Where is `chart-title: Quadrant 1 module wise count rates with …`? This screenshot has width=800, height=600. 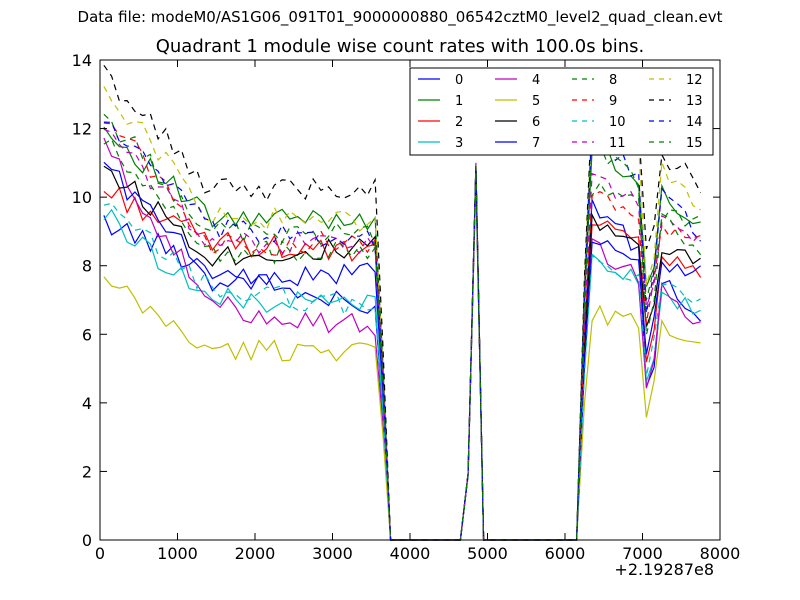 chart-title: Quadrant 1 module wise count rates with … is located at coordinates (400, 46).